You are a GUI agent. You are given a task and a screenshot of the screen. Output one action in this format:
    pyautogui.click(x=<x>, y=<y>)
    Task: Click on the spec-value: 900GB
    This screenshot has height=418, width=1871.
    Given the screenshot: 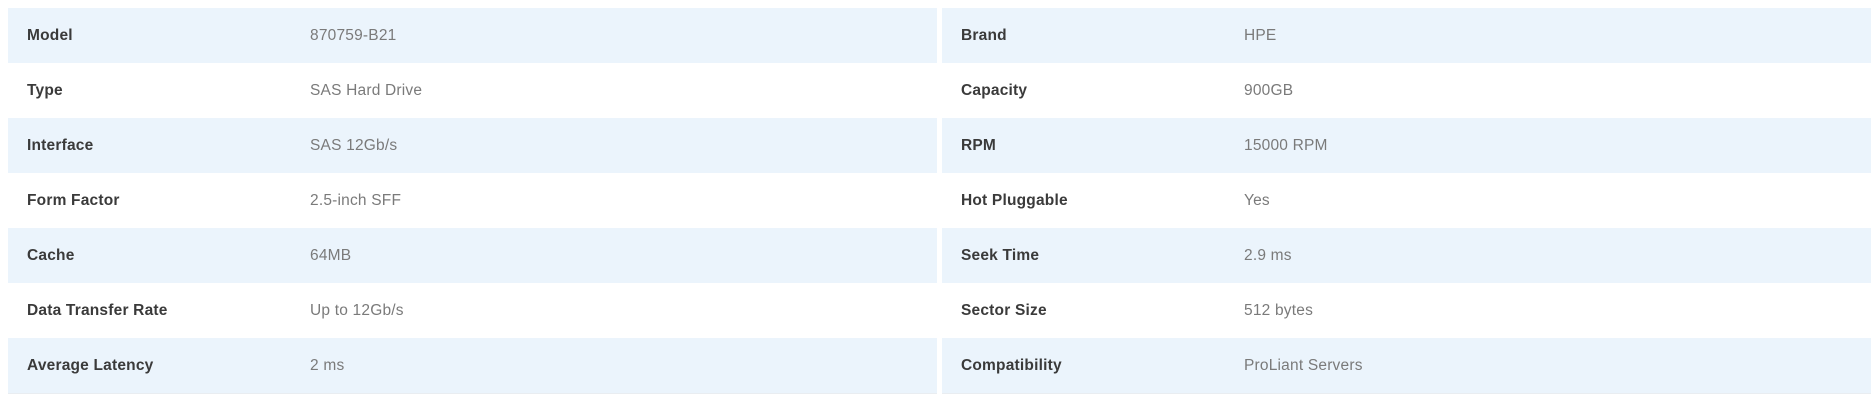 What is the action you would take?
    pyautogui.click(x=1269, y=90)
    